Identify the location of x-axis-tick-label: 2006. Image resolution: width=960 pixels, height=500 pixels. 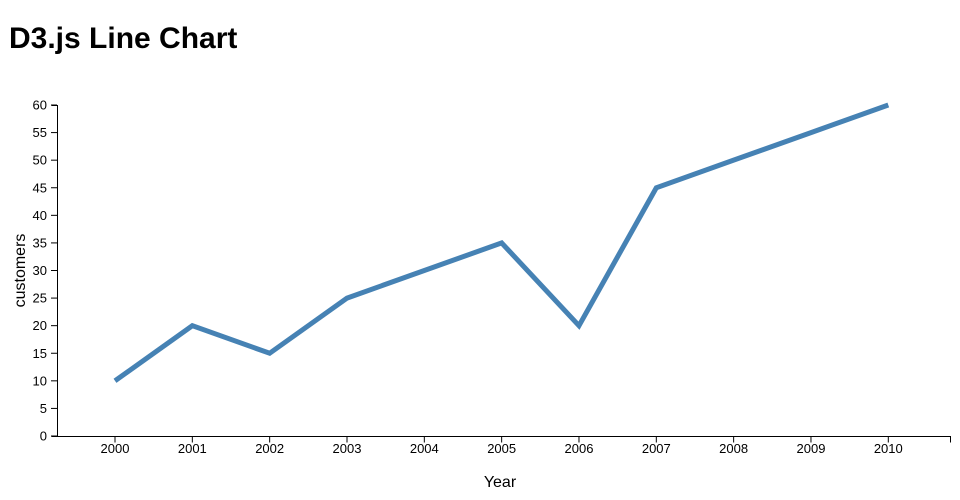
(579, 448).